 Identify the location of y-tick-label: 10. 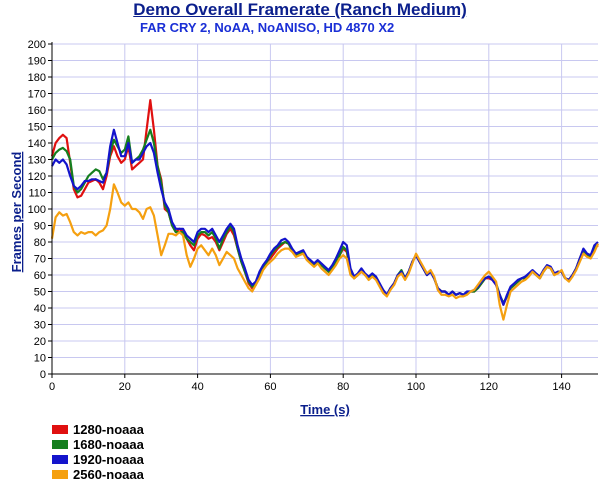
(40, 359).